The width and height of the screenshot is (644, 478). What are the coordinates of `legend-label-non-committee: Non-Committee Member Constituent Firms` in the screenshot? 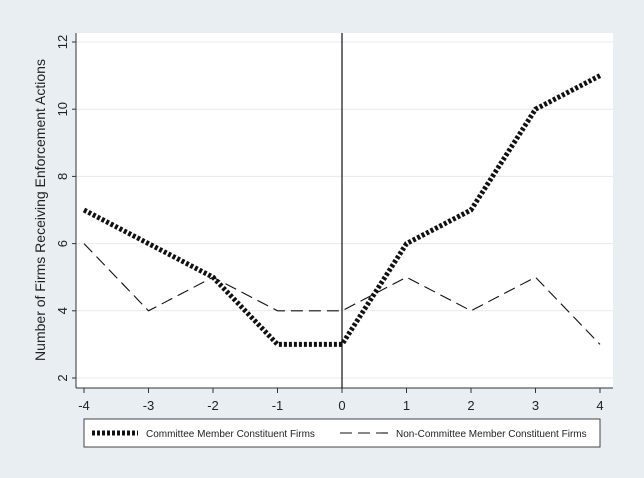 It's located at (491, 434).